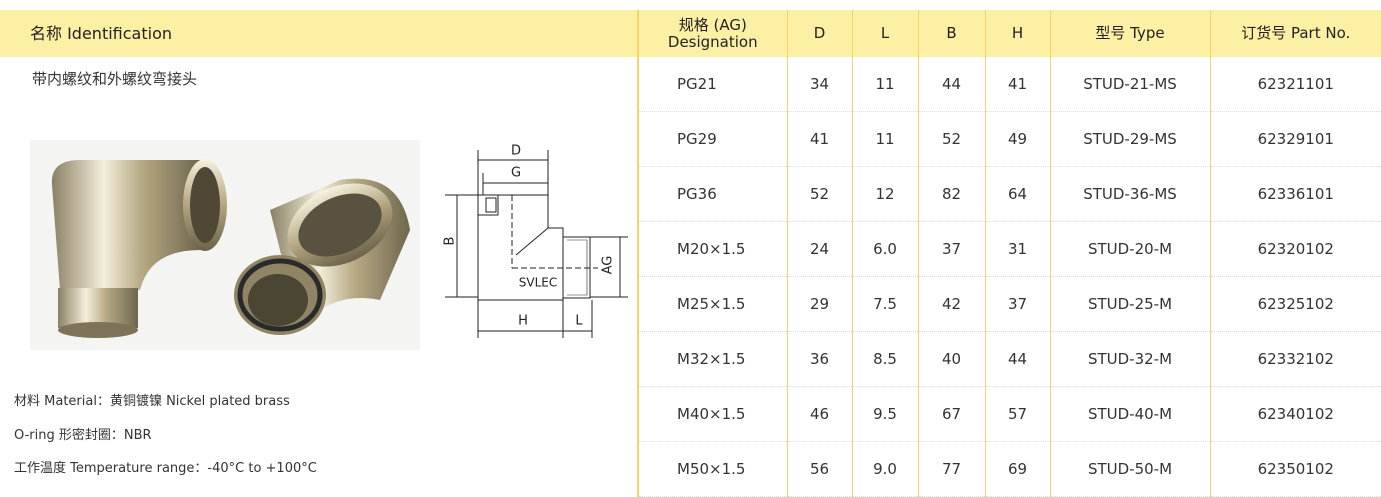  What do you see at coordinates (820, 304) in the screenshot?
I see `table-cell: 29` at bounding box center [820, 304].